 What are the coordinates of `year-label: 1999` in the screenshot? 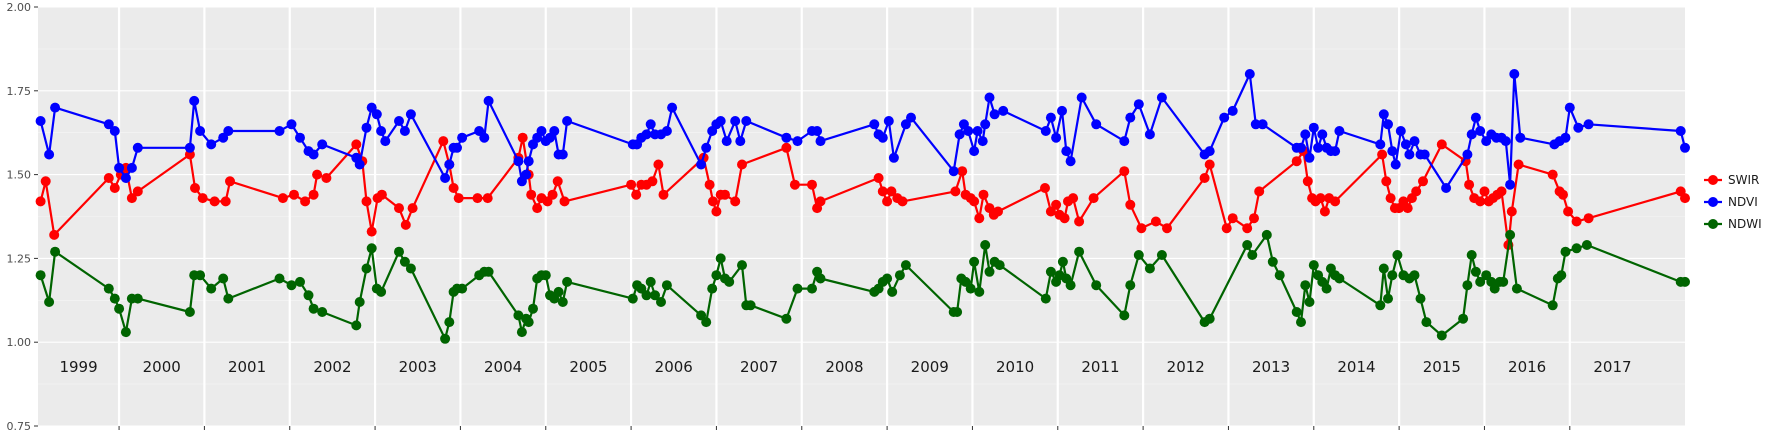 It's located at (78, 367).